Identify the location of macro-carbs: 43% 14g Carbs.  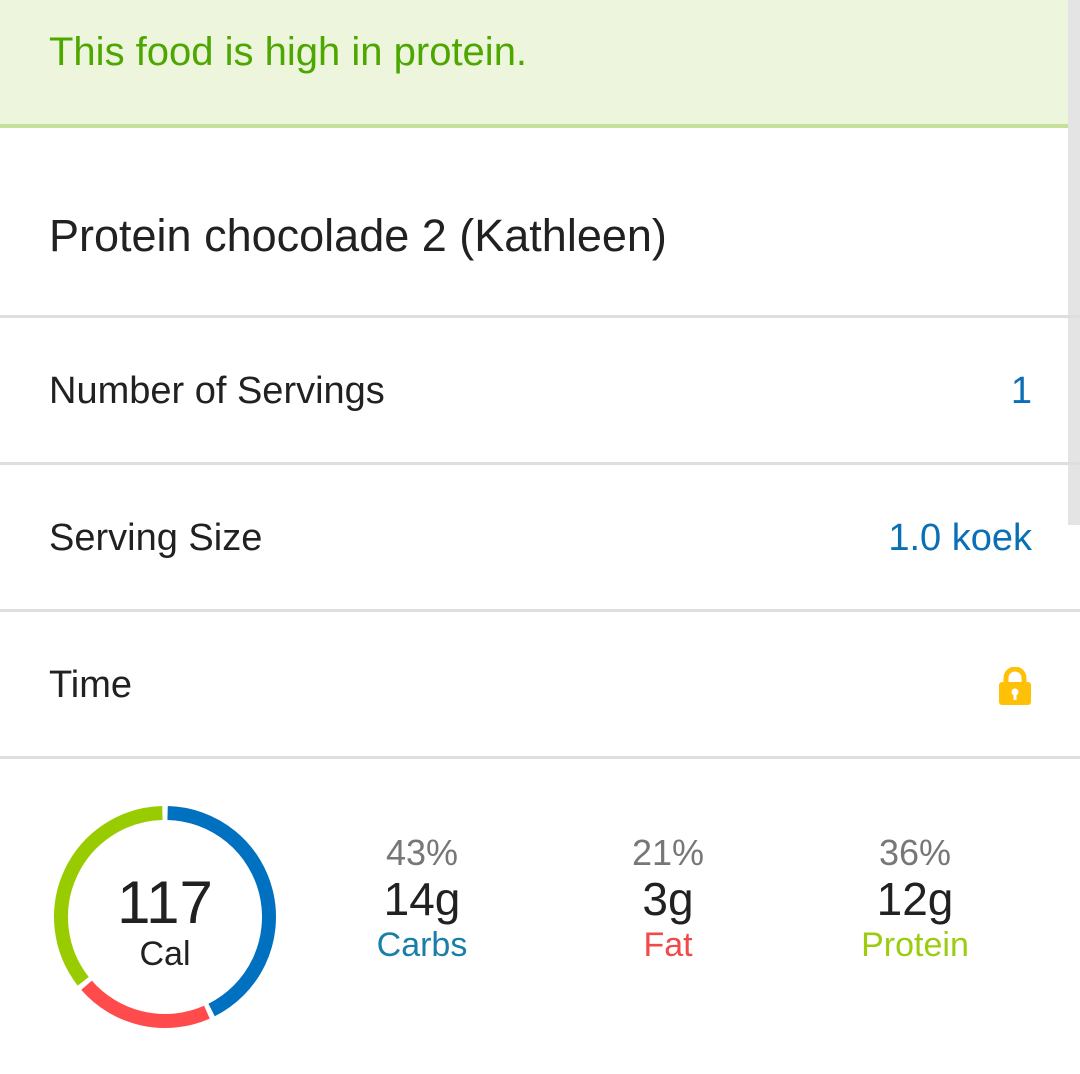
(422, 898).